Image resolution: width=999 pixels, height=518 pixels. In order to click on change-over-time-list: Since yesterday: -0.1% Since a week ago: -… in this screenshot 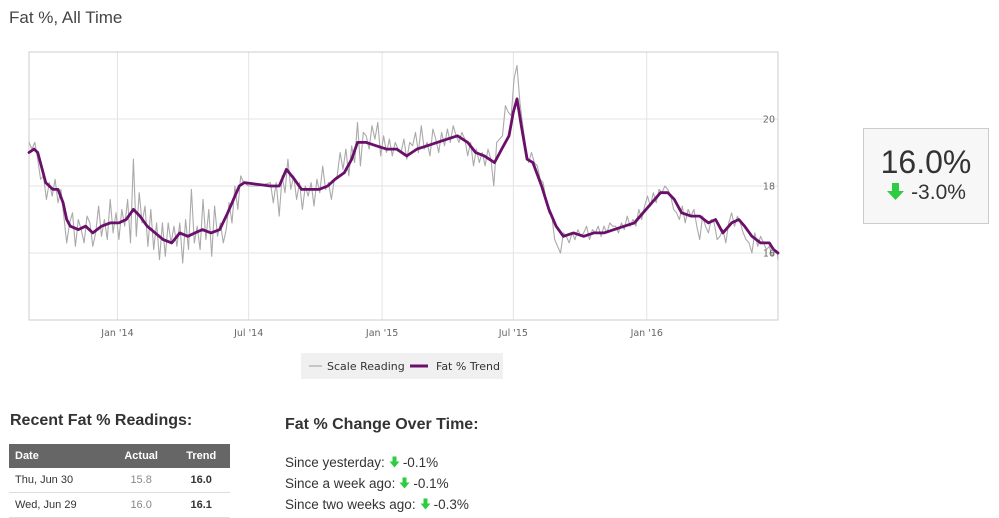, I will do `click(377, 483)`.